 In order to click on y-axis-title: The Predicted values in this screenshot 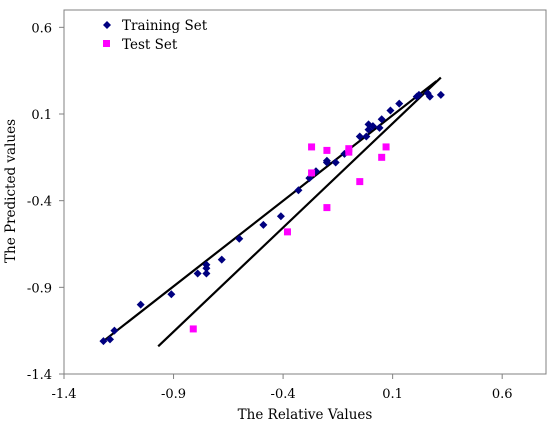, I will do `click(11, 191)`.